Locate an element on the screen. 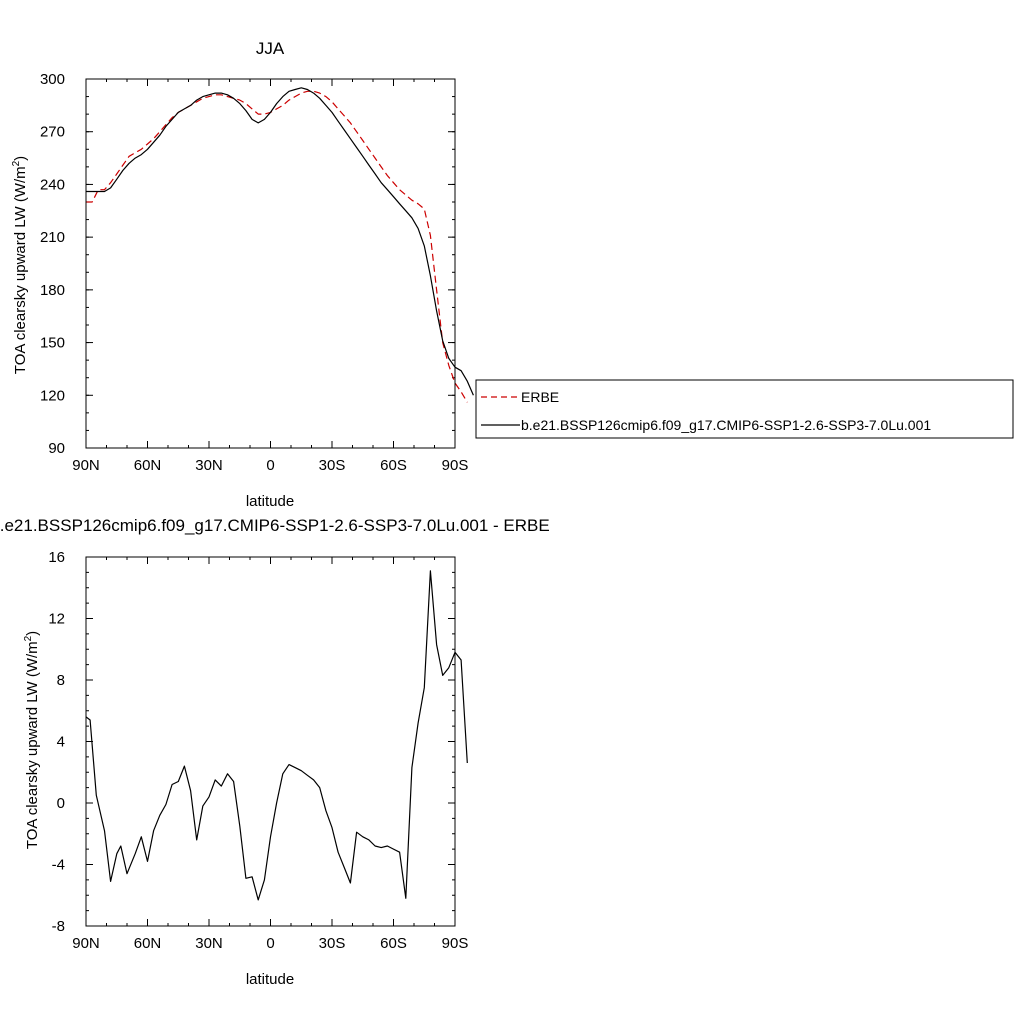  top-y-tick-label: 210 is located at coordinates (52, 237).